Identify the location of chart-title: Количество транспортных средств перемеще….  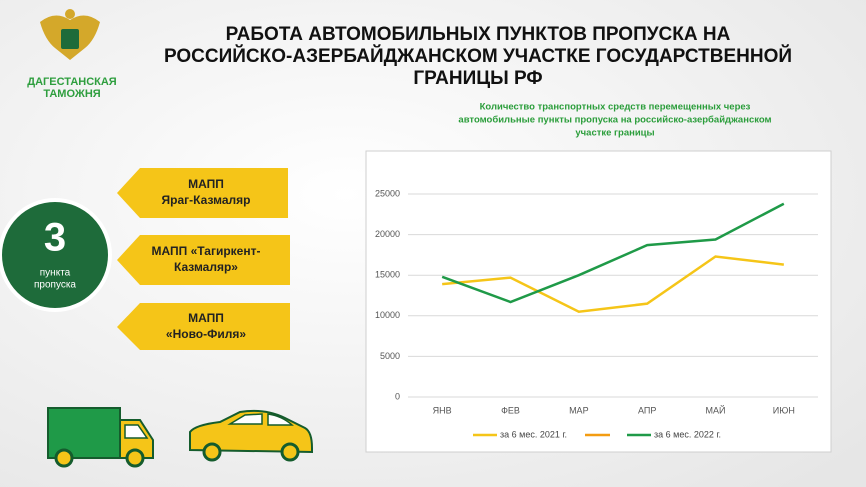
(615, 107).